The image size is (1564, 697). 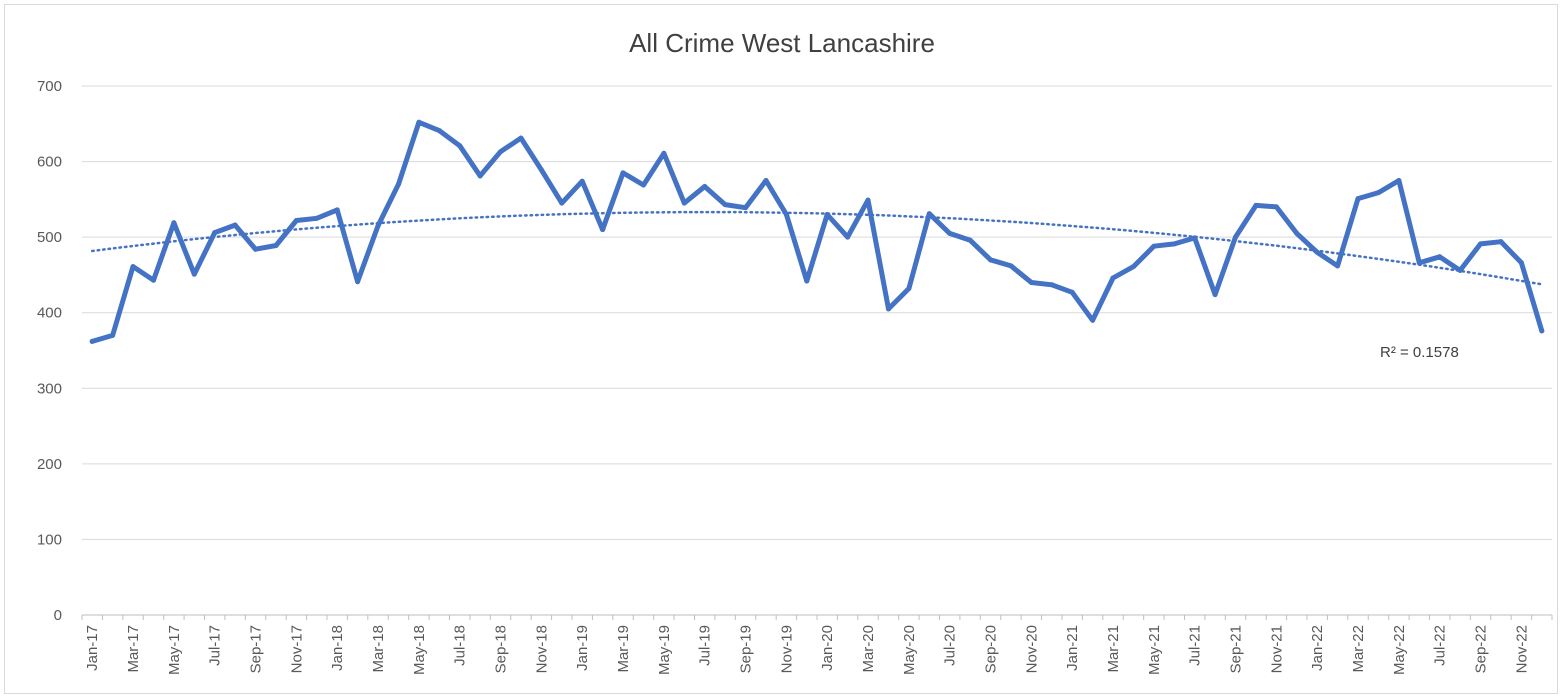 I want to click on x-tick-label: Sep-22, so click(x=1481, y=649).